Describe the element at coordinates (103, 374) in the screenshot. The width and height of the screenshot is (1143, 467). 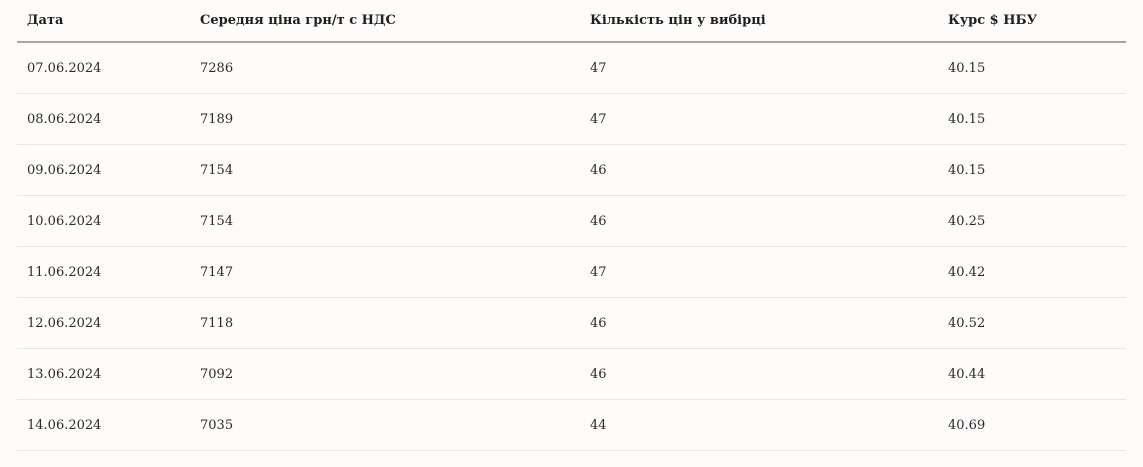
I see `cell-date: 13.06.2024` at that location.